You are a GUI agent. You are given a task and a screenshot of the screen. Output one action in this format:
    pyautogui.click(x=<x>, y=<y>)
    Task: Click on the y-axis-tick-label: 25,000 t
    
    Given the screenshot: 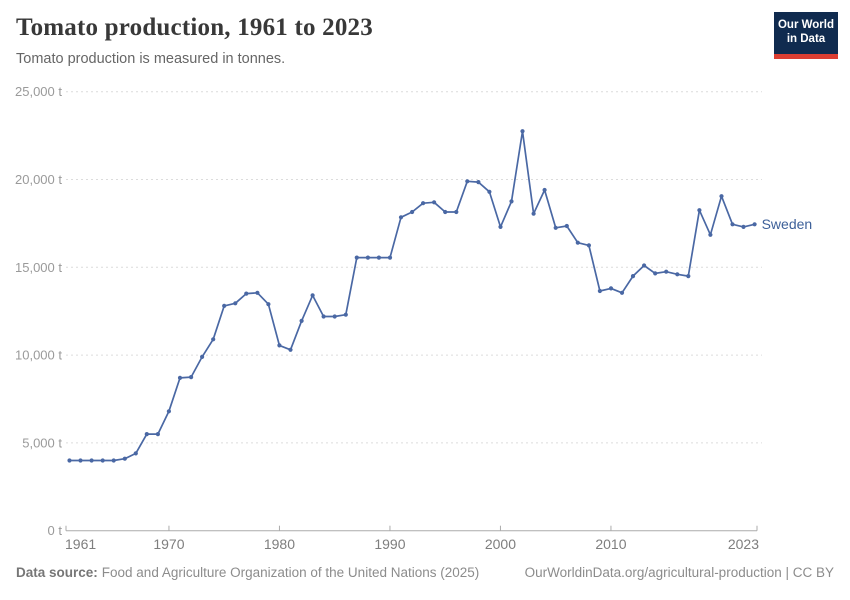 What is the action you would take?
    pyautogui.click(x=38, y=91)
    